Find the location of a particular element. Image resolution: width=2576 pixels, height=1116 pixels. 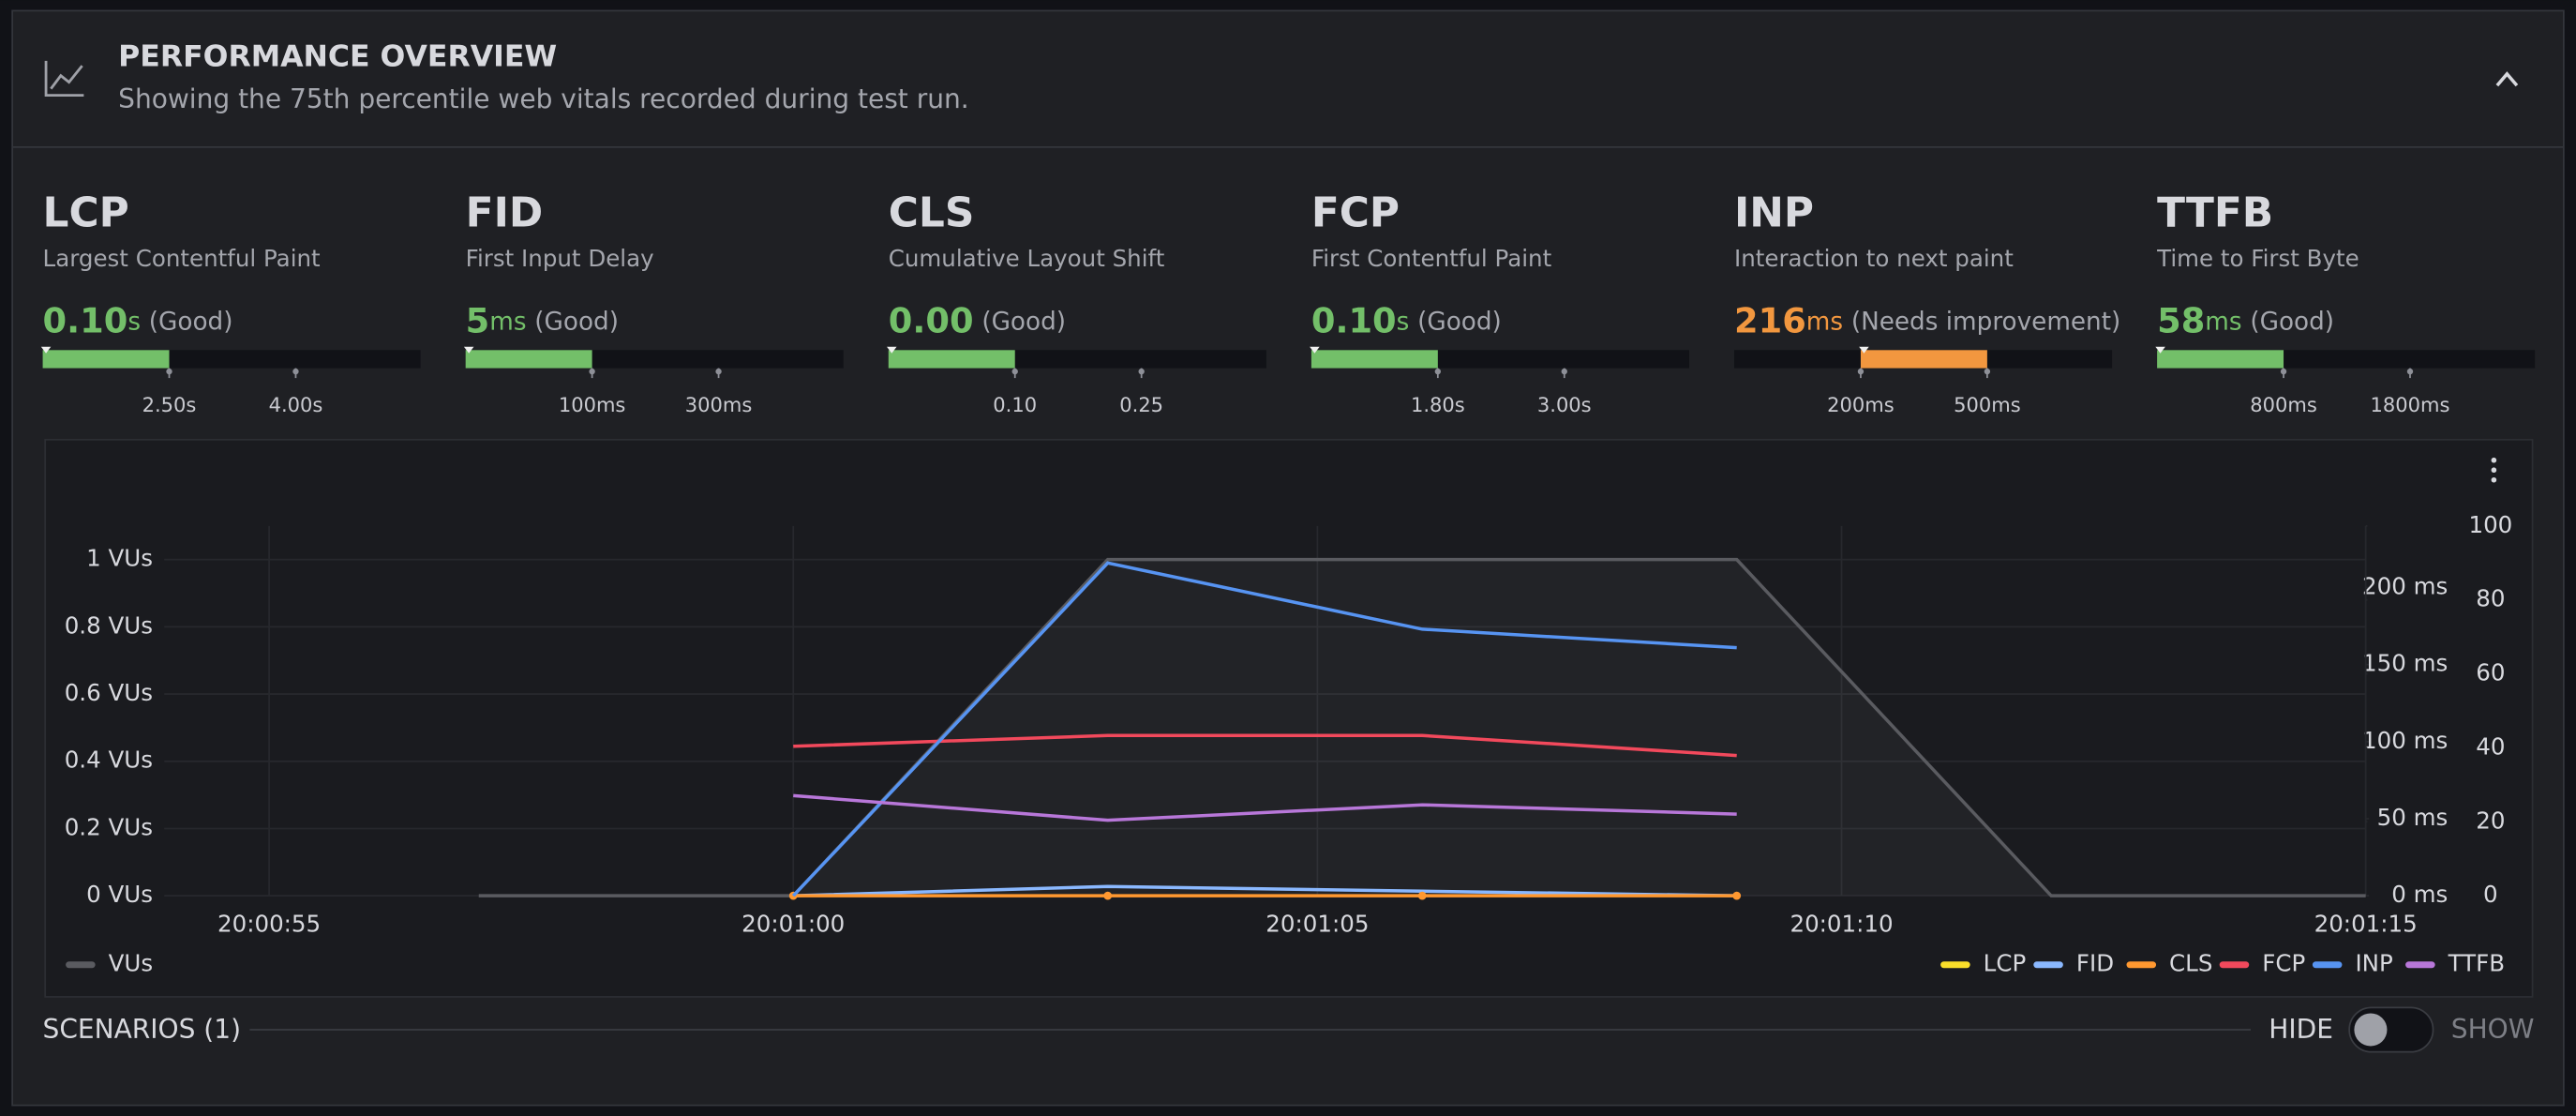

metric-value-line: 0.00 (Good) is located at coordinates (977, 320).